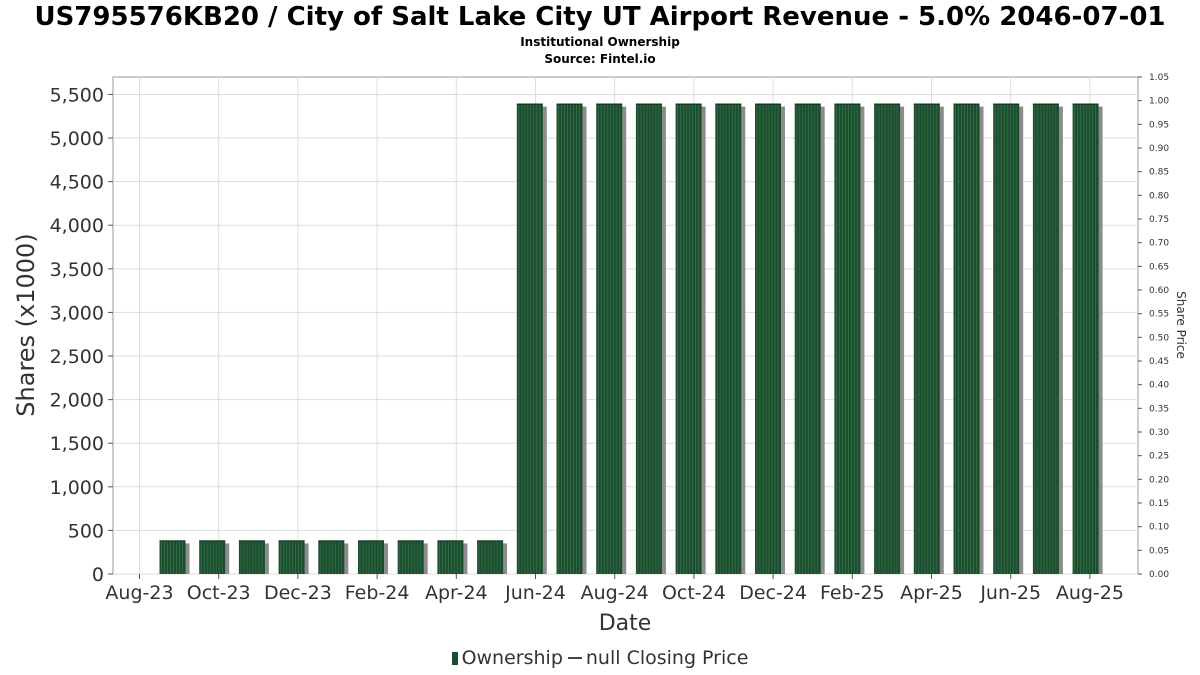 The width and height of the screenshot is (1200, 675). What do you see at coordinates (139, 593) in the screenshot?
I see `x-tick-label: Aug-23` at bounding box center [139, 593].